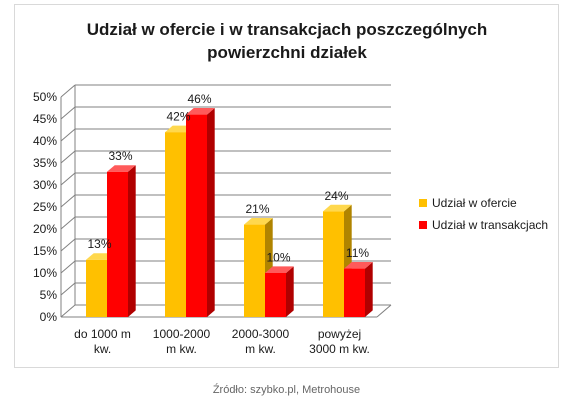 Image resolution: width=573 pixels, height=405 pixels. What do you see at coordinates (102, 349) in the screenshot?
I see `x-category-label: kw.` at bounding box center [102, 349].